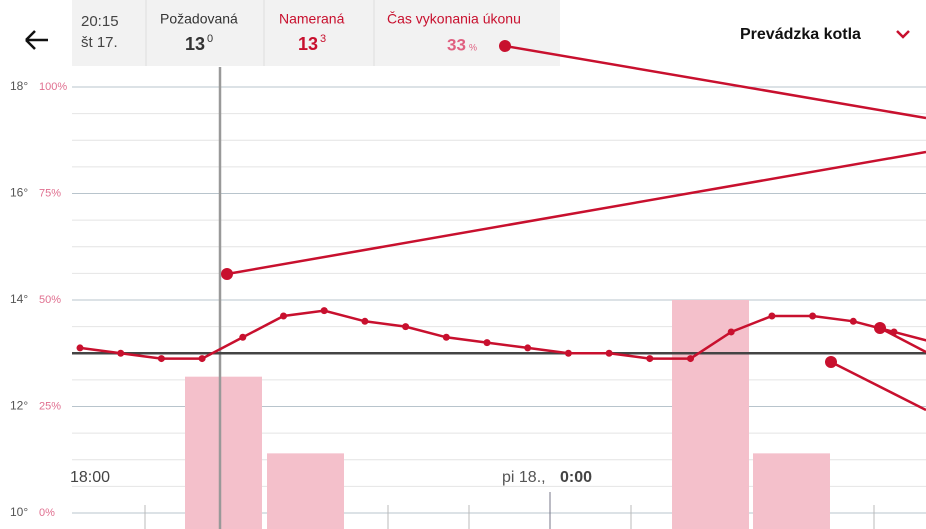 Image resolution: width=926 pixels, height=529 pixels. What do you see at coordinates (50, 406) in the screenshot?
I see `pct-tick-label: 25%` at bounding box center [50, 406].